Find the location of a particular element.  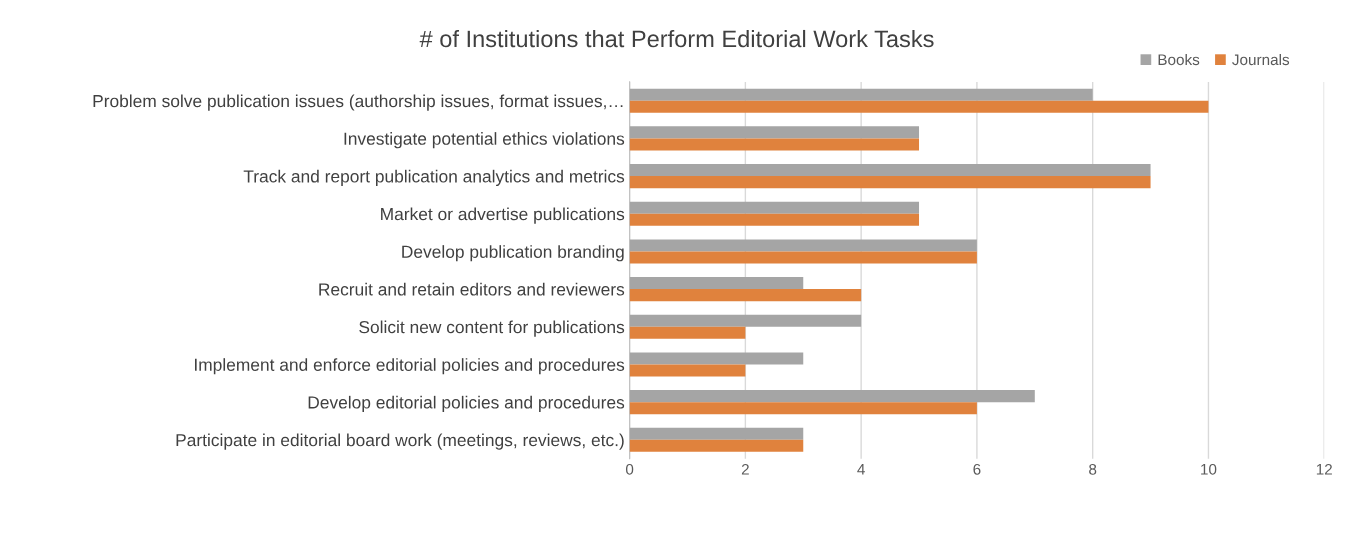

y-tick-label: Market or advertise publications is located at coordinates (503, 215).